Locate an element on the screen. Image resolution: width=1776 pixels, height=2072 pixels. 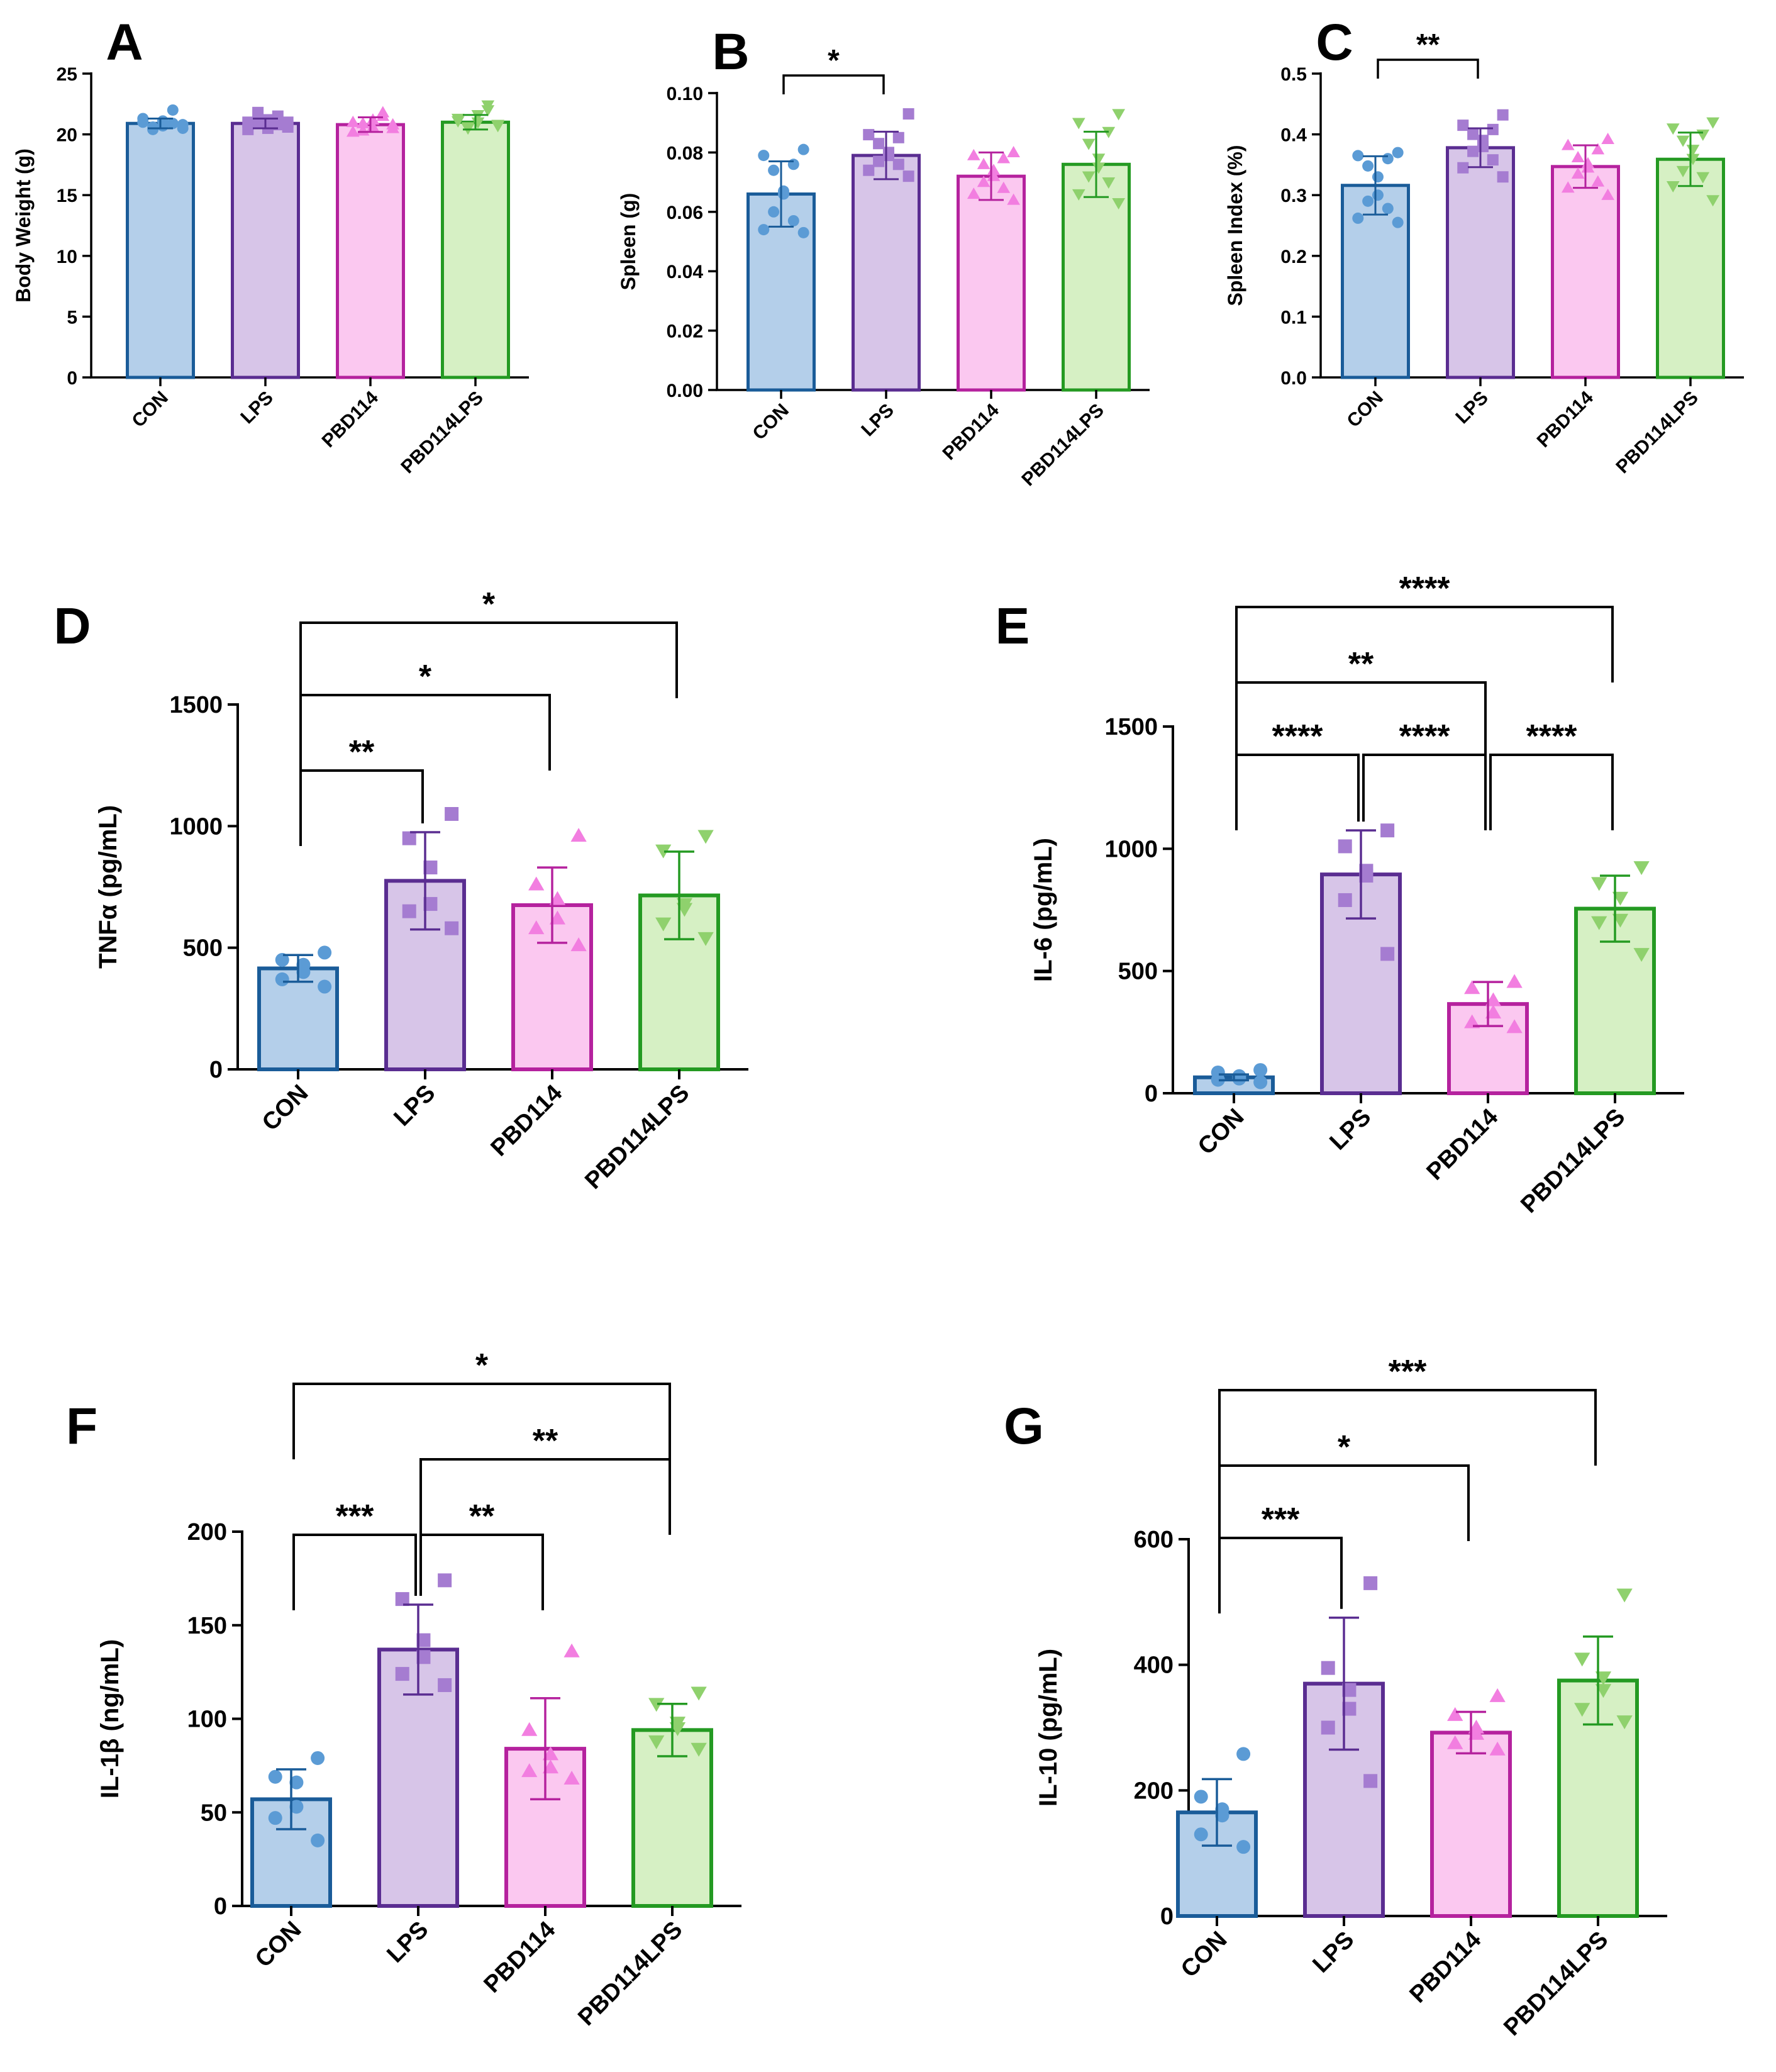
y-axis-title: TNFα (pg/mL) is located at coordinates (108, 887).